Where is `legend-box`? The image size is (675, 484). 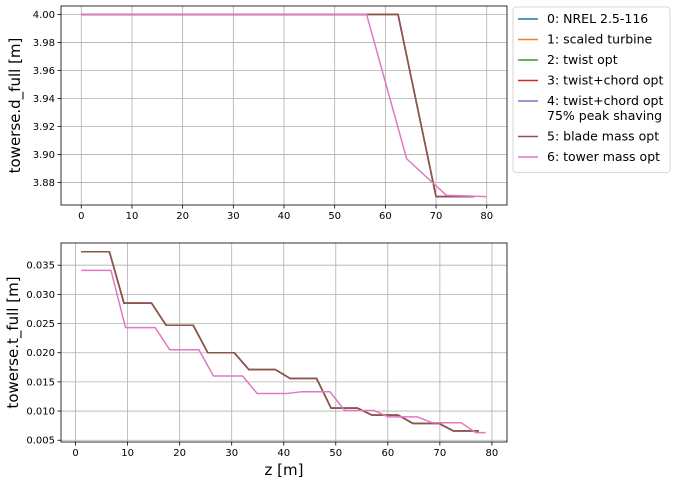
legend-box is located at coordinates (591, 89).